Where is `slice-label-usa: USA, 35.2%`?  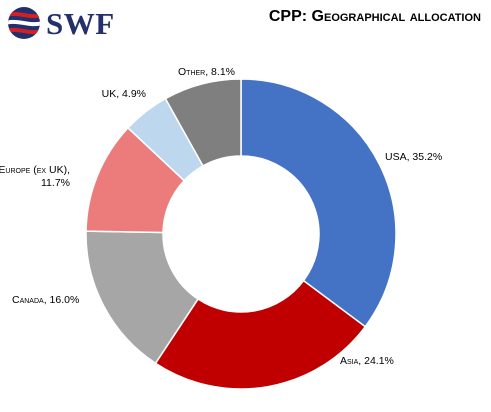
slice-label-usa: USA, 35.2% is located at coordinates (413, 157).